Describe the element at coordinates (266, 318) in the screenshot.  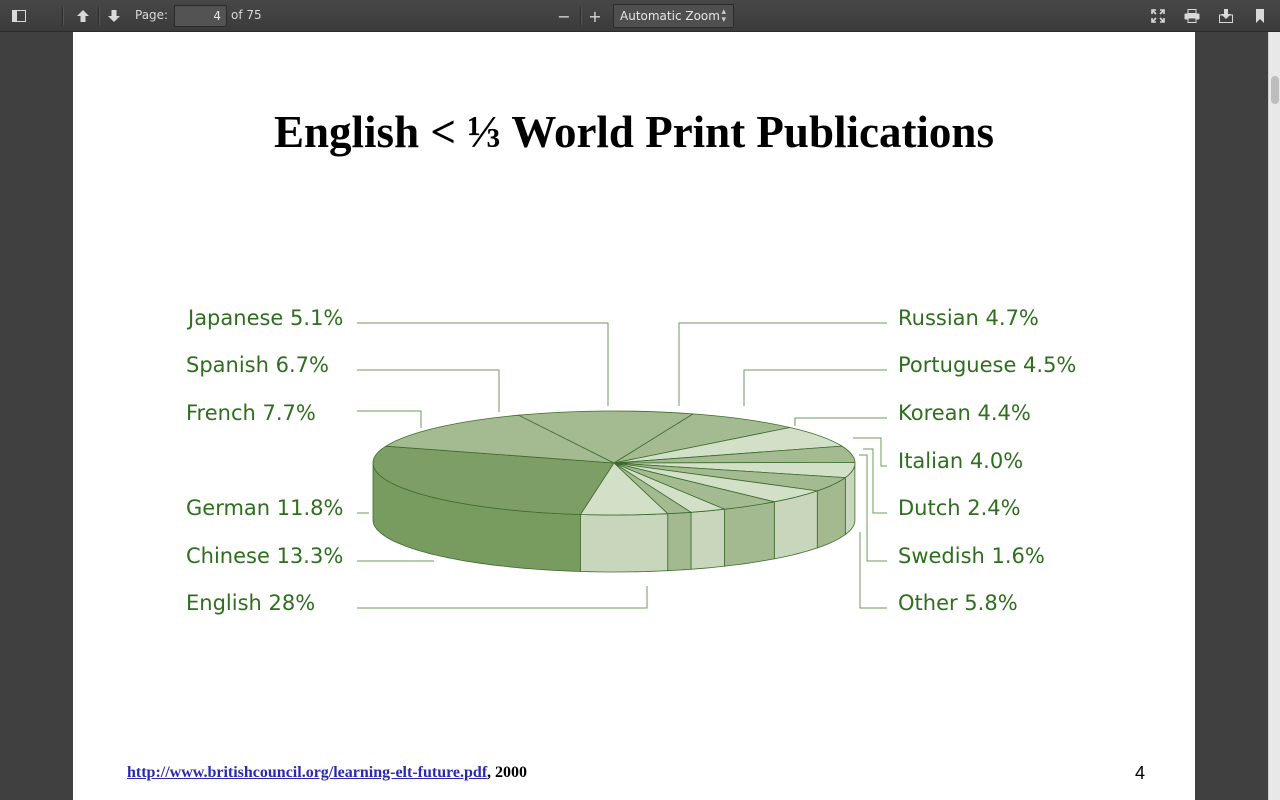
I see `label-japanese: Japanese 5.1%` at that location.